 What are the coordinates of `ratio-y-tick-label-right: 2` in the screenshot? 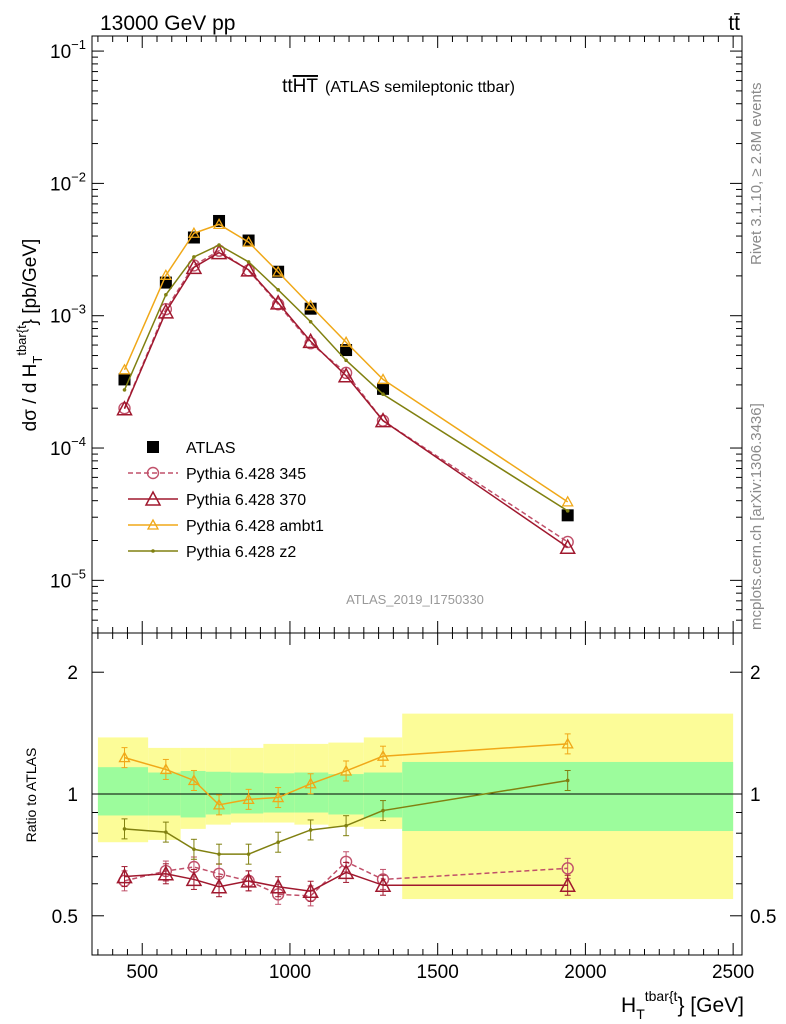 It's located at (755, 673).